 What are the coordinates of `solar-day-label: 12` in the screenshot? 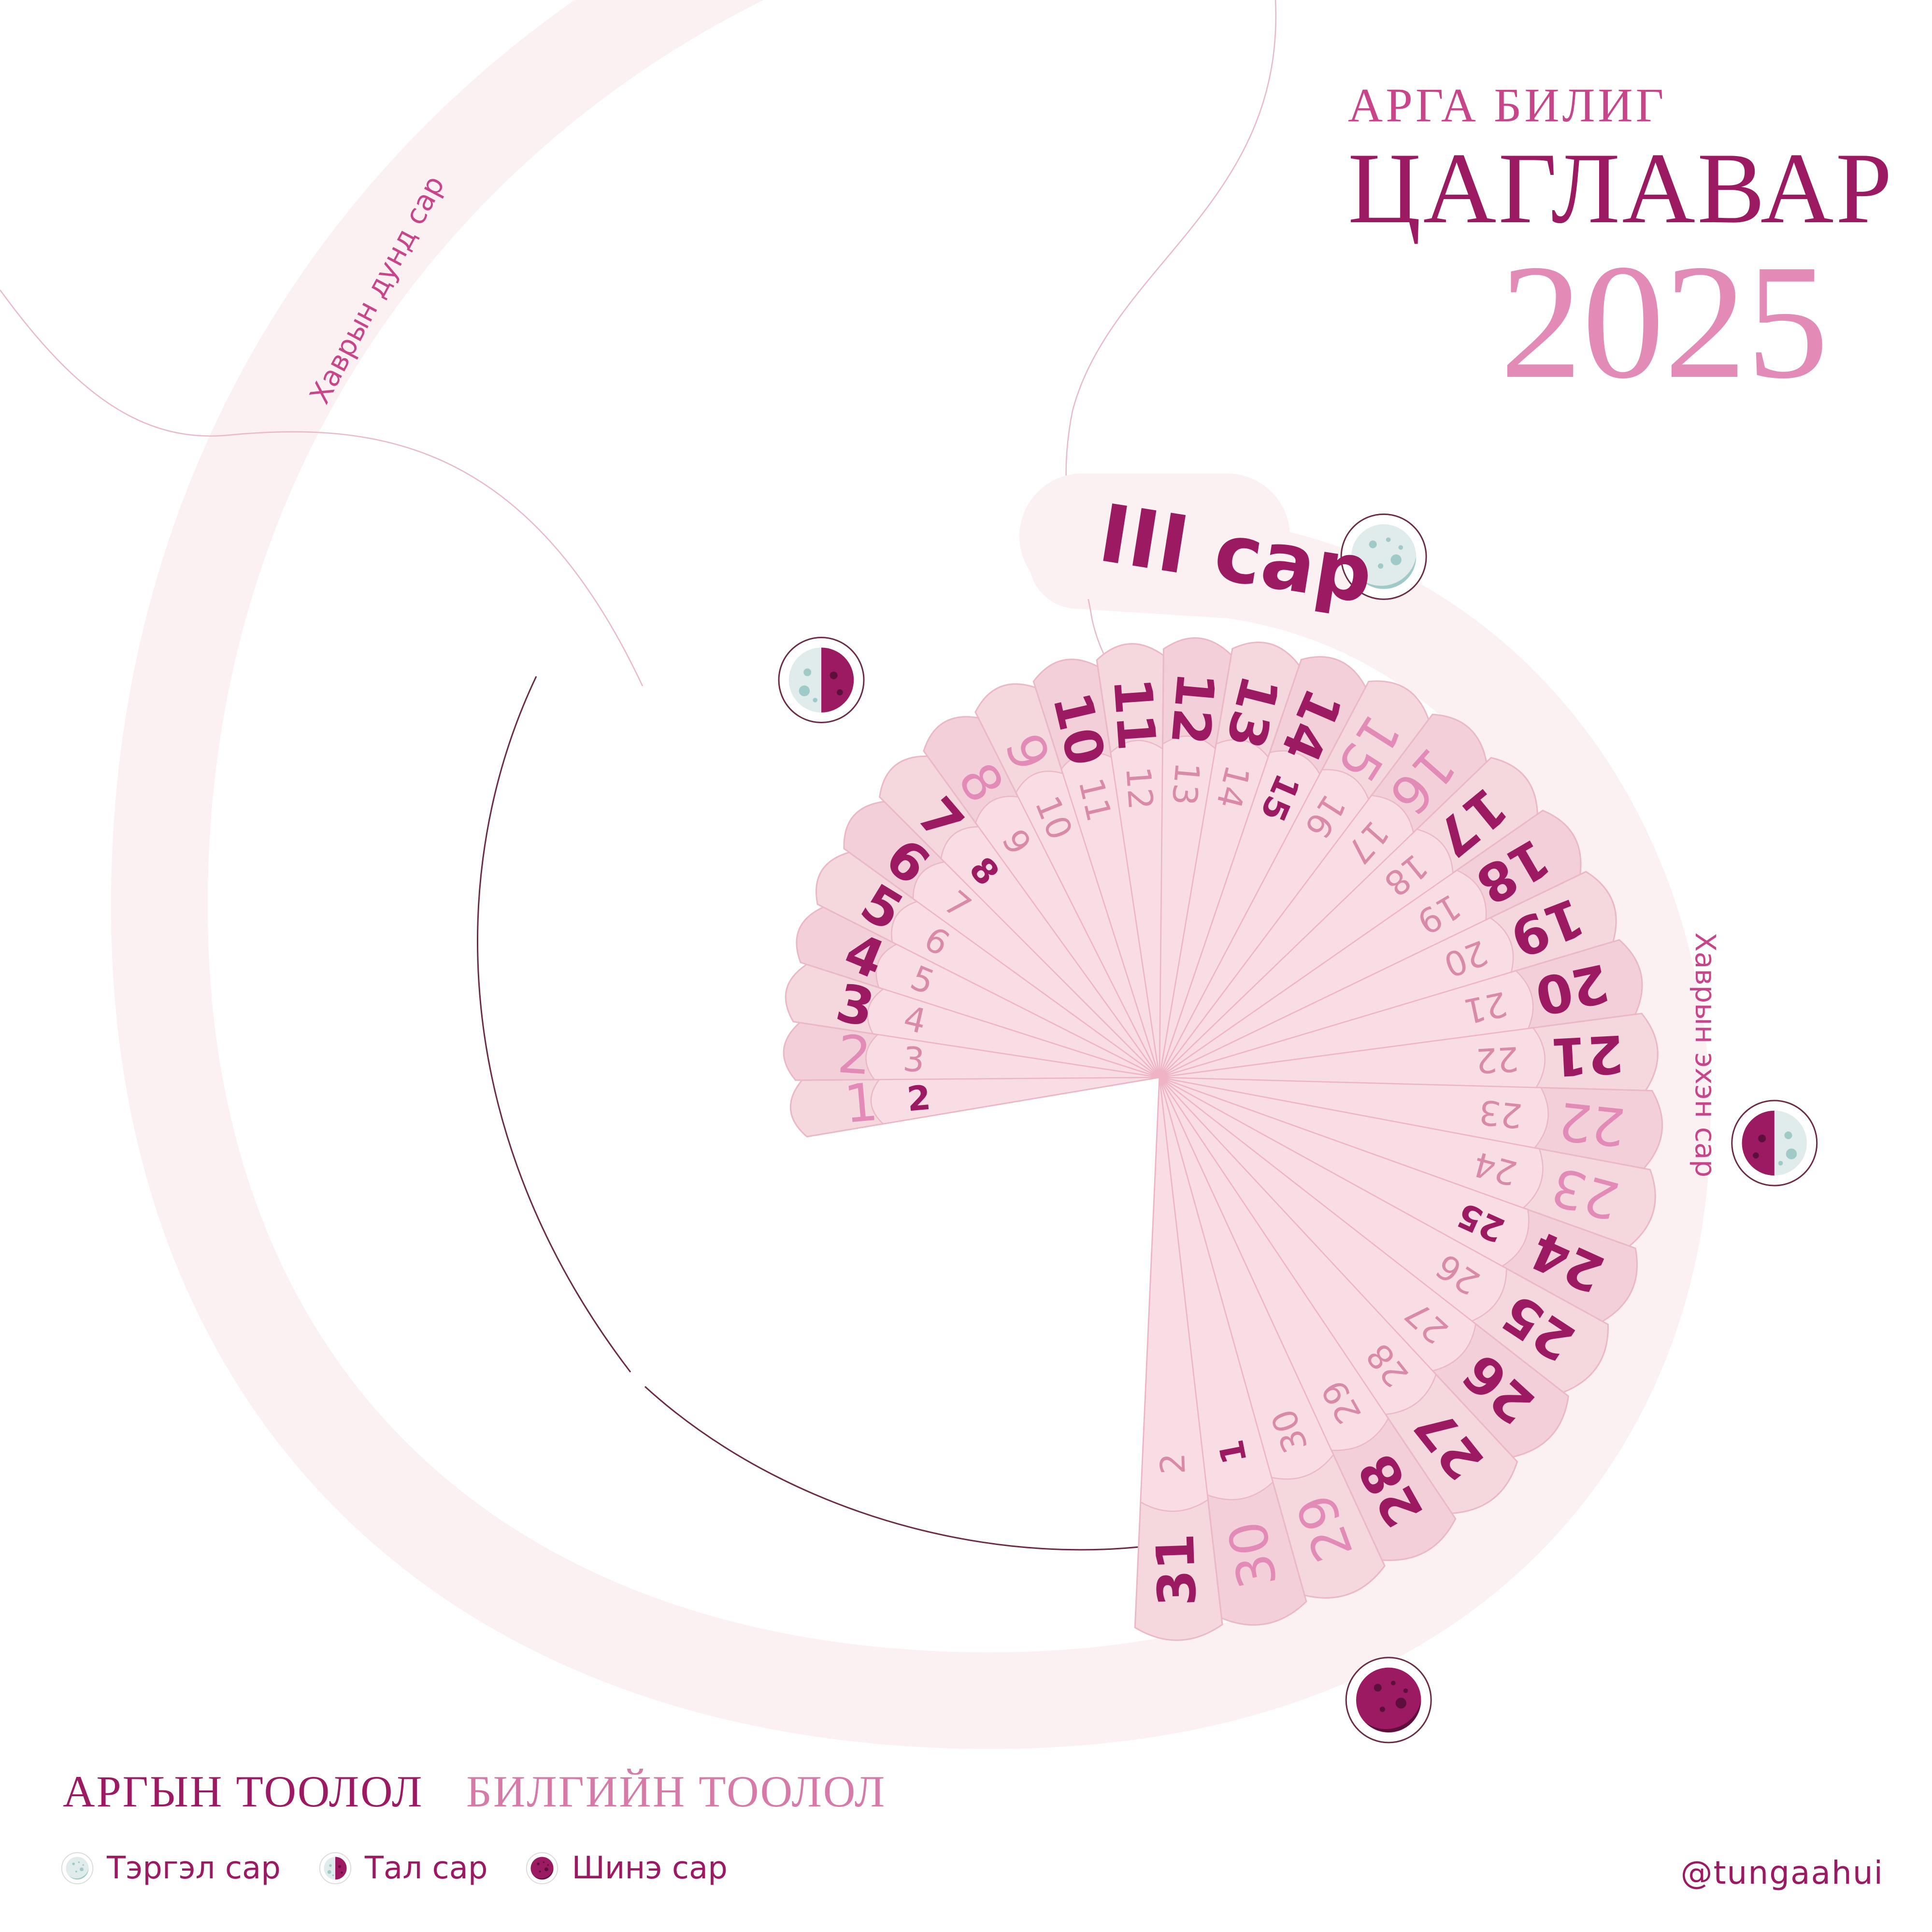 It's located at (1193, 709).